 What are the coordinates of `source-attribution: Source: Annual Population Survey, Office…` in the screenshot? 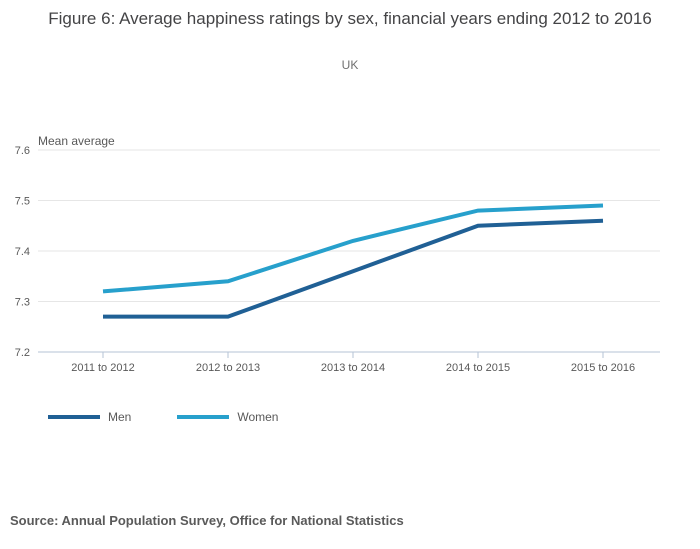 It's located at (207, 520).